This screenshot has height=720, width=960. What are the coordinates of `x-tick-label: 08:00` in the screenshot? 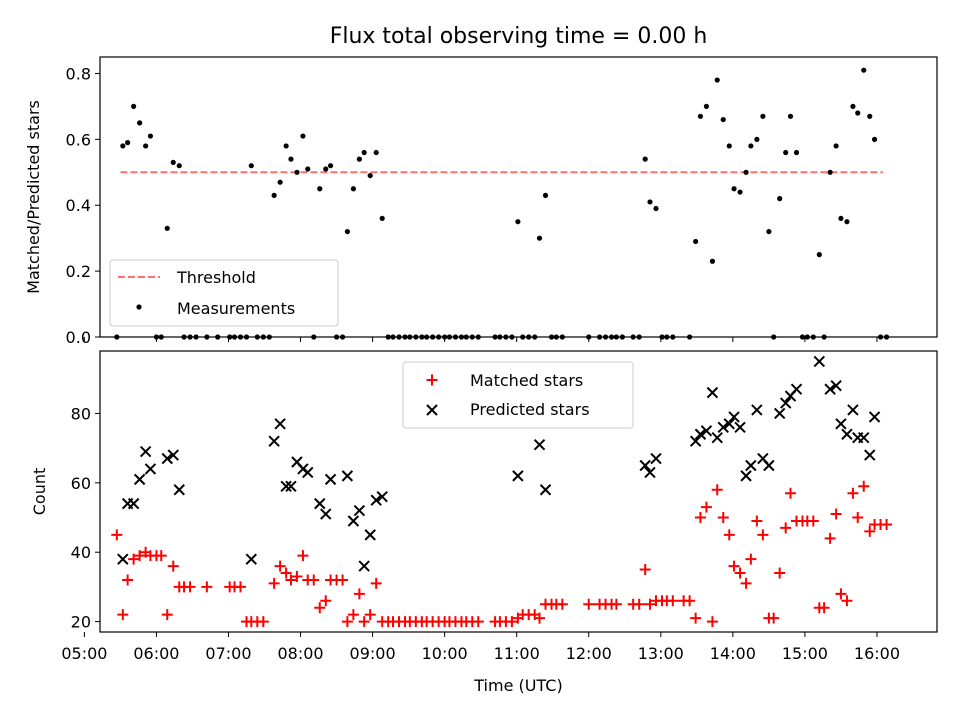 It's located at (300, 653).